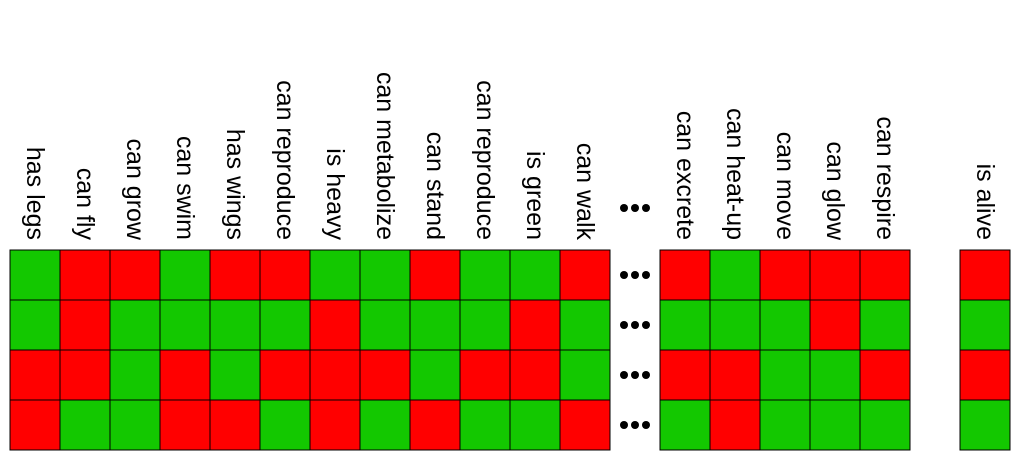 The width and height of the screenshot is (1020, 460). What do you see at coordinates (485, 160) in the screenshot?
I see `column-label-a10: can reproduce` at bounding box center [485, 160].